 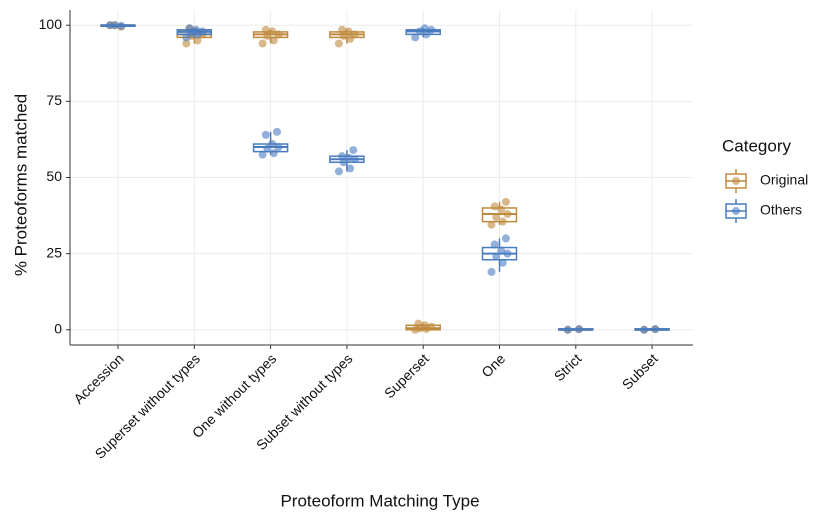 I want to click on y-tick-label: 25, so click(x=54, y=252).